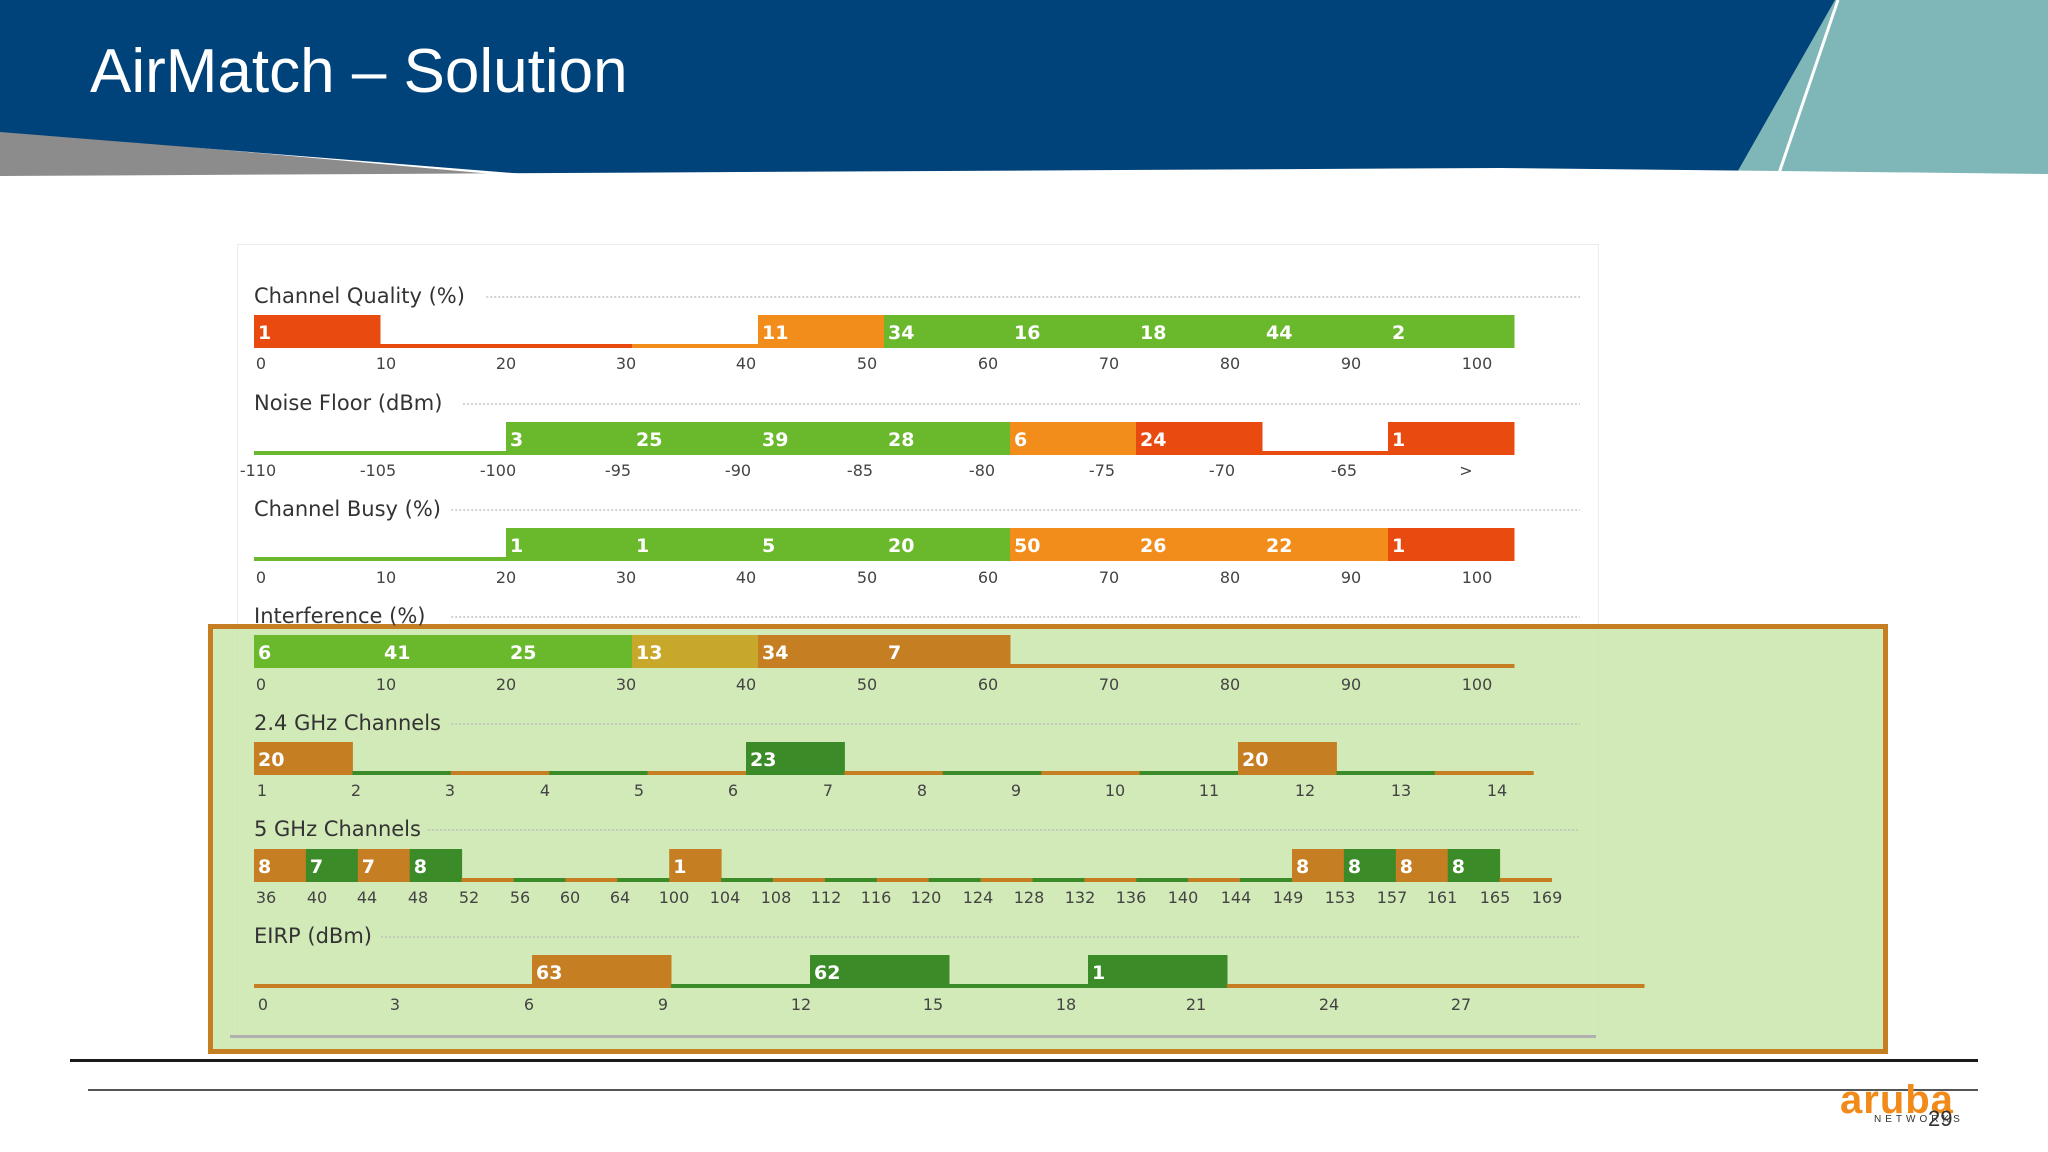 The image size is (2048, 1152). Describe the element at coordinates (725, 897) in the screenshot. I see `chart-6-tick-10: 104` at that location.